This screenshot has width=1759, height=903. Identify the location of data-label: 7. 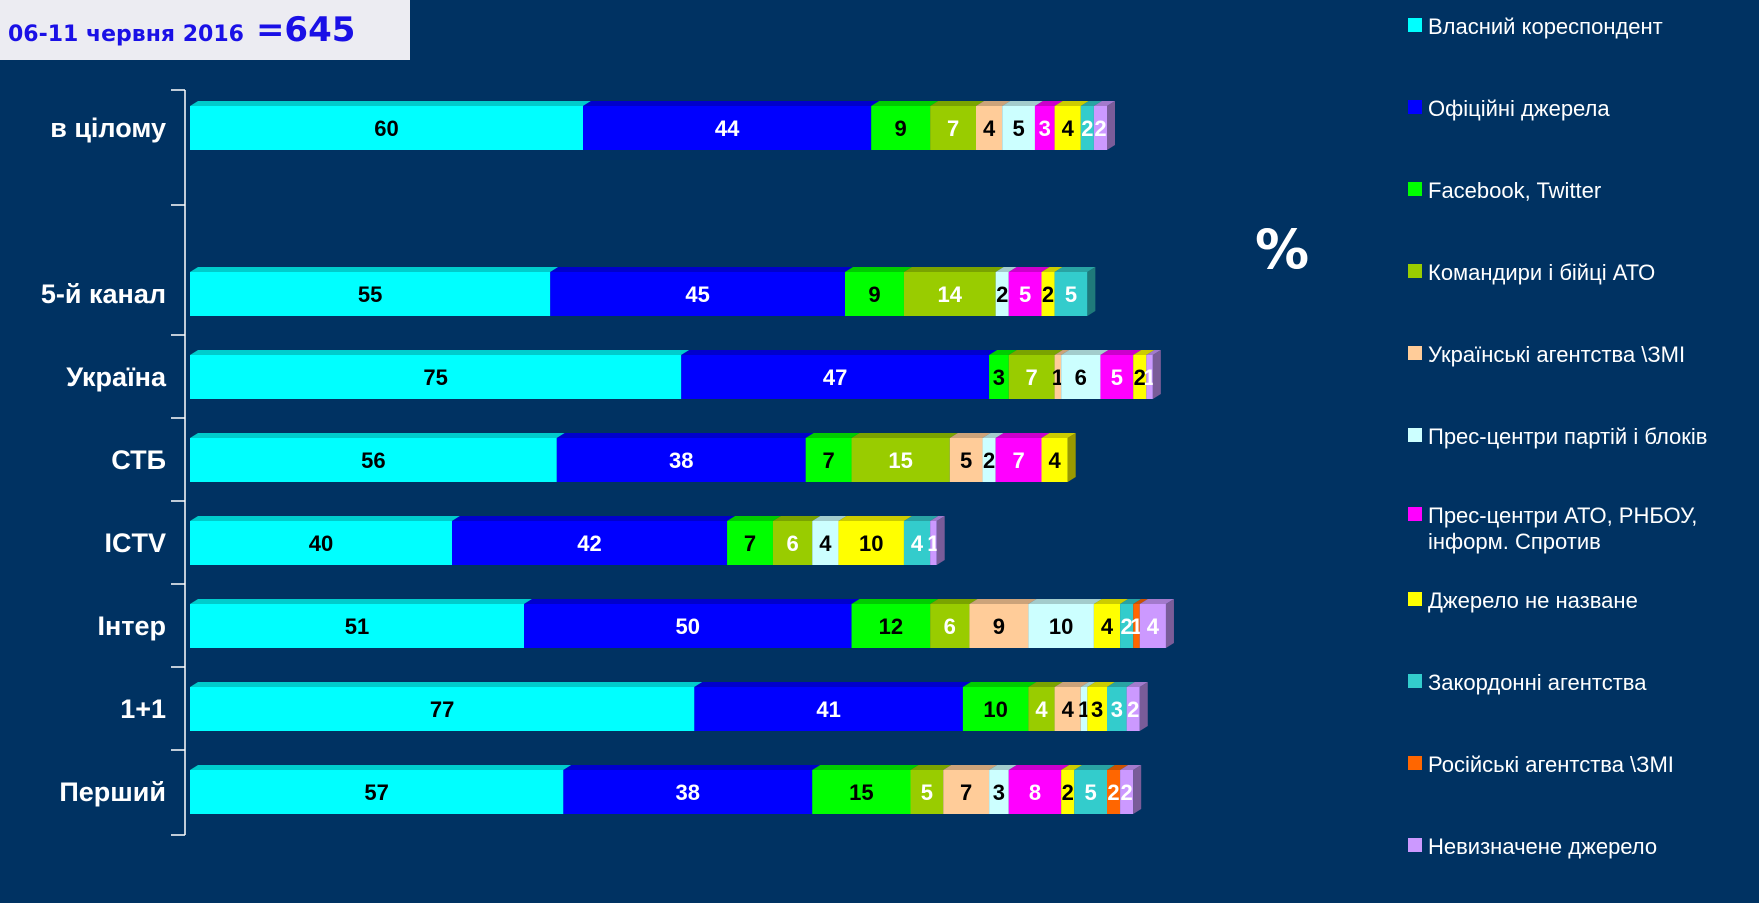
(953, 128).